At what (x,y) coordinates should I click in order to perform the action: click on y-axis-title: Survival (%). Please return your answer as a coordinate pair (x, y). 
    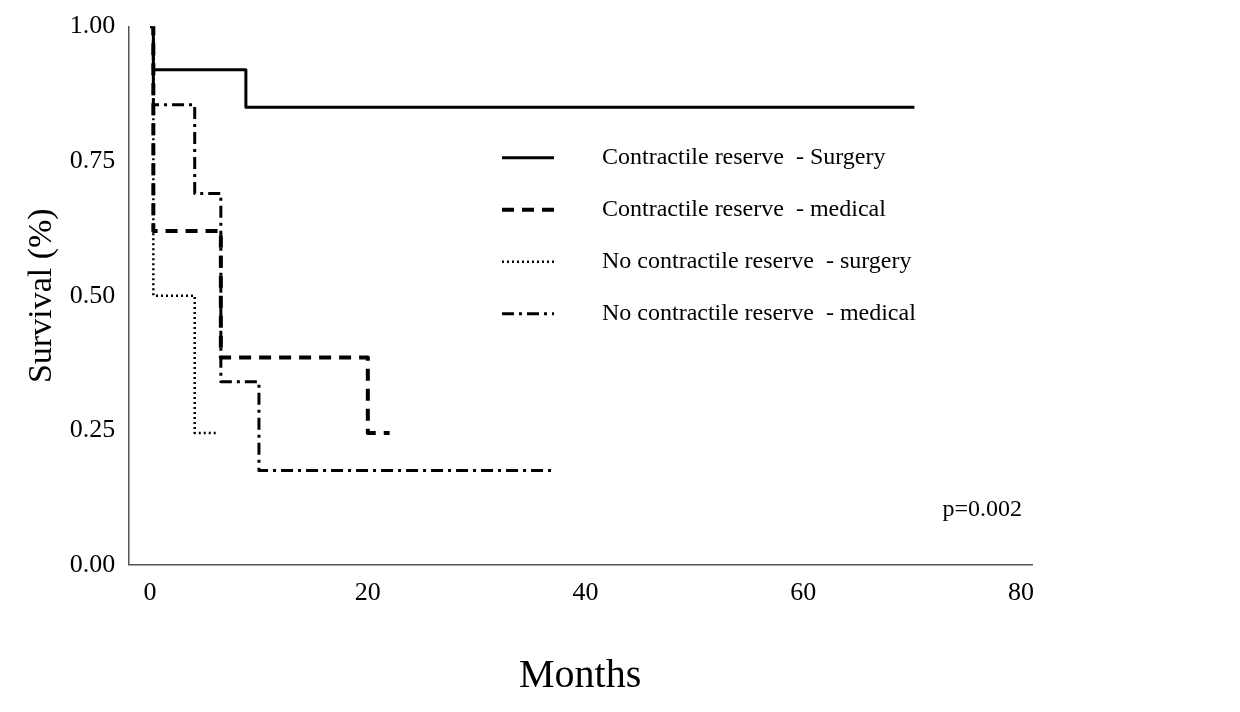
    Looking at the image, I should click on (40, 296).